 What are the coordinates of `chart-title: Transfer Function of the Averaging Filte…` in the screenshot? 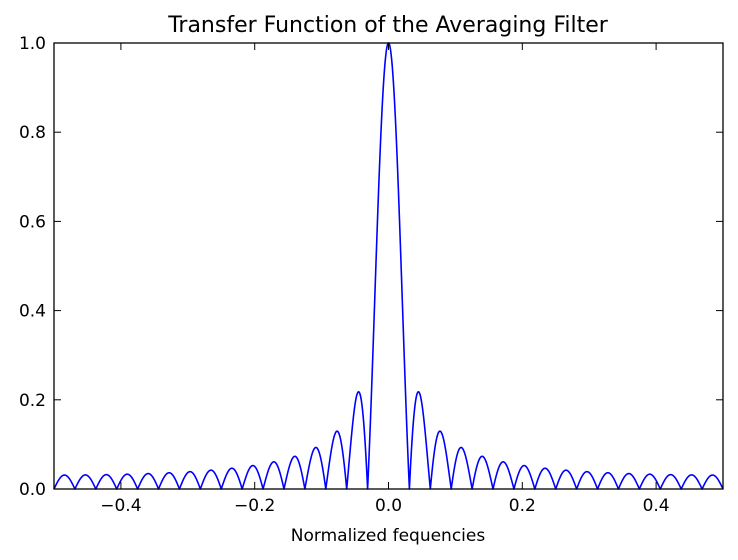 It's located at (388, 25).